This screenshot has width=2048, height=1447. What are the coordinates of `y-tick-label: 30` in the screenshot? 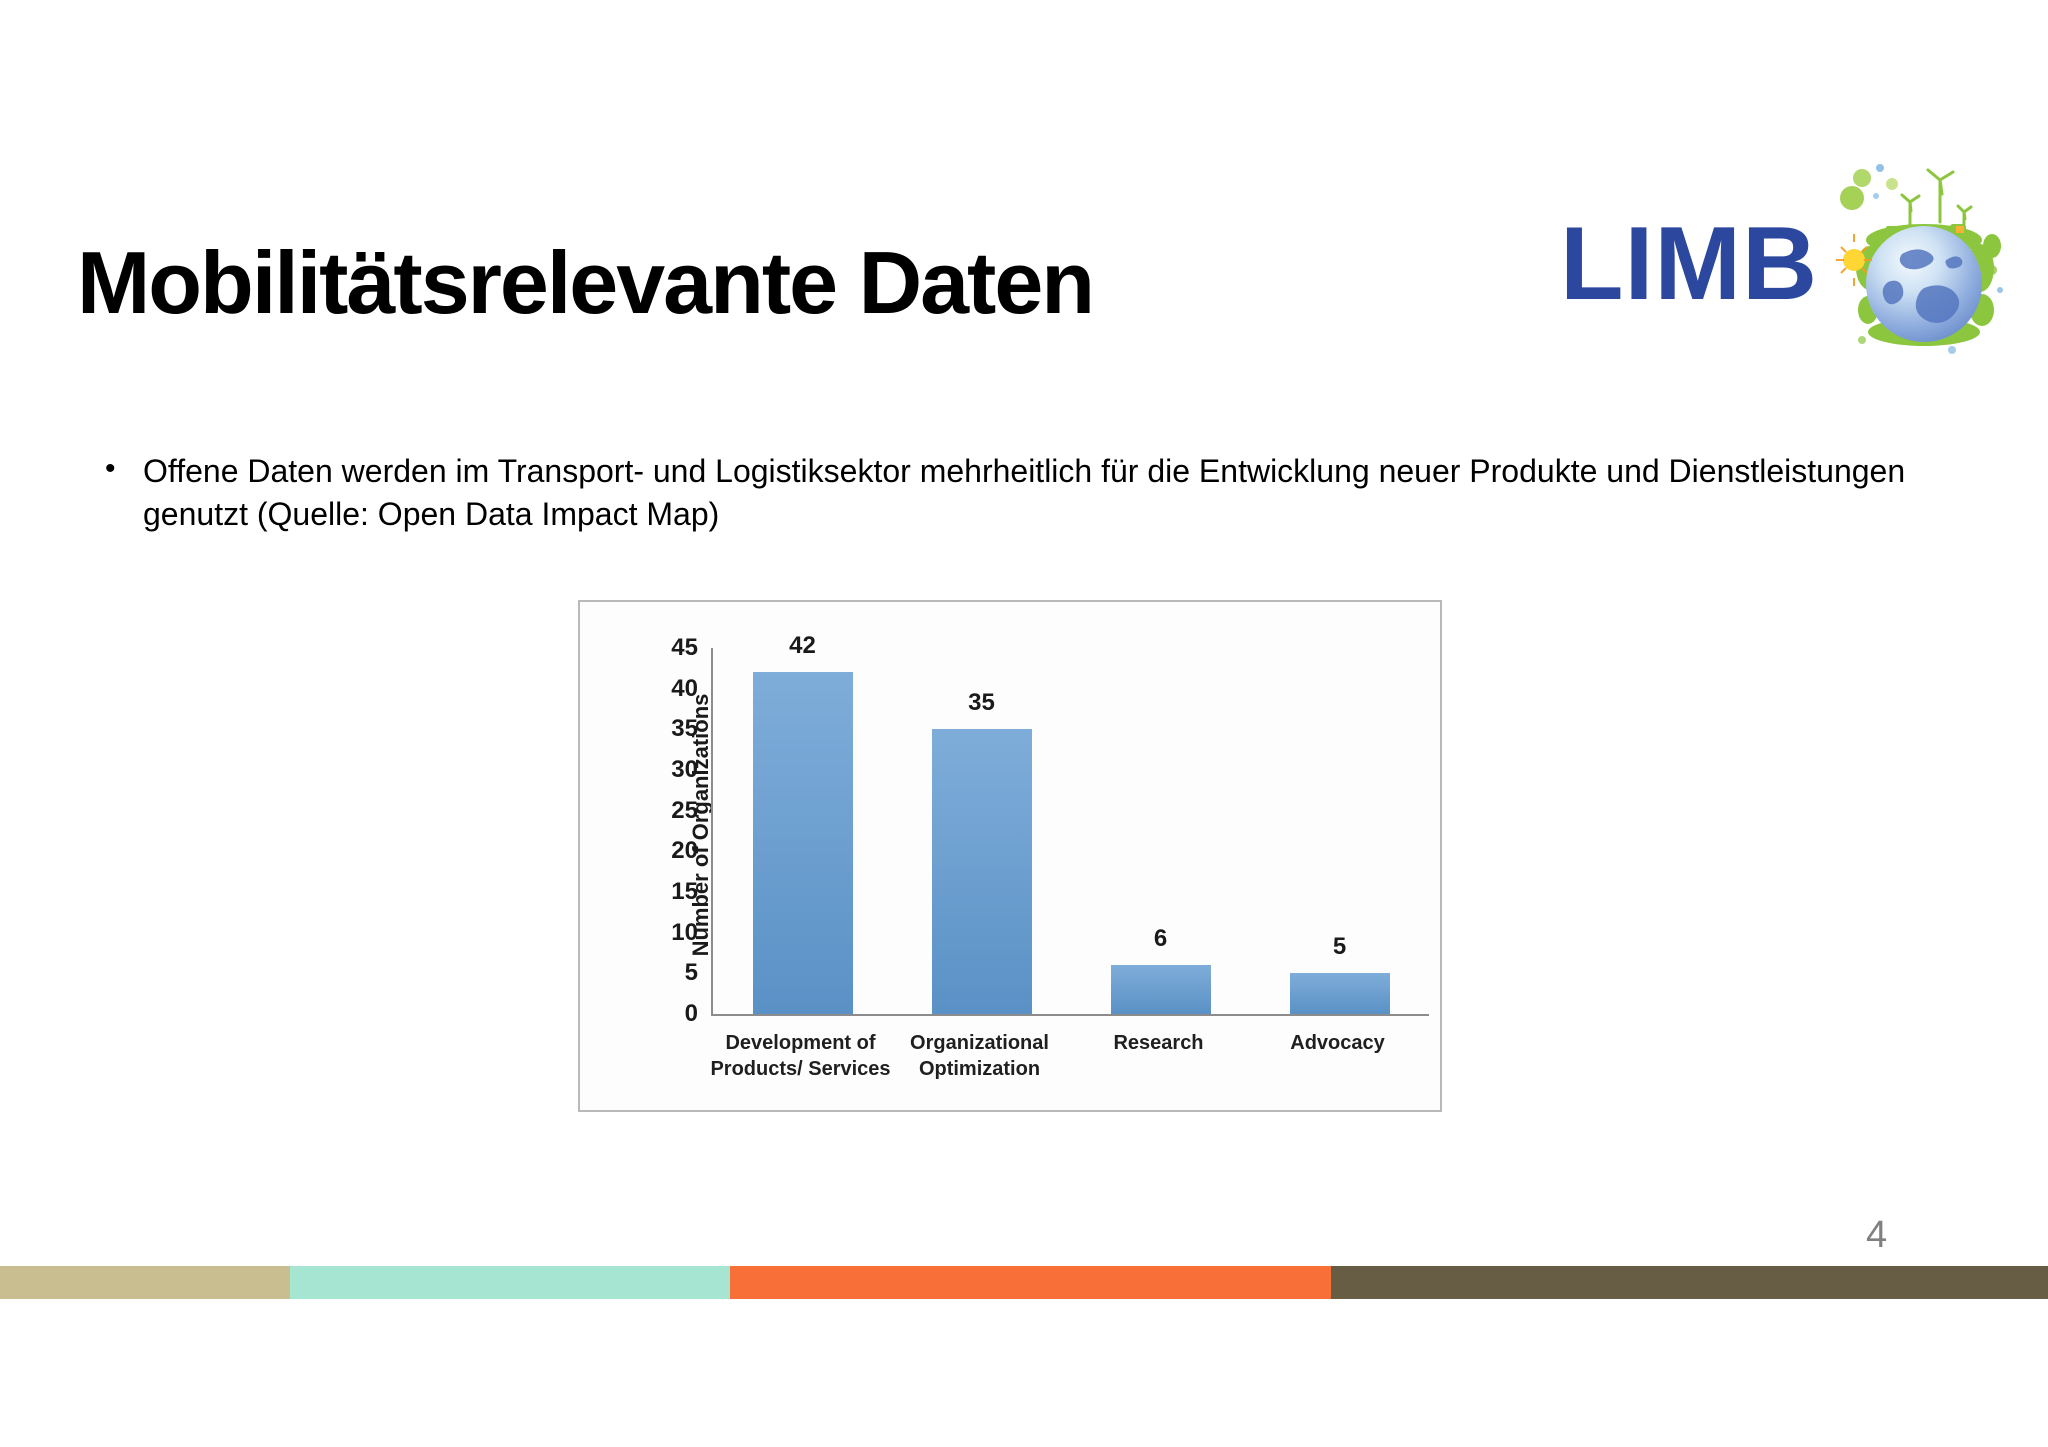 It's located at (684, 769).